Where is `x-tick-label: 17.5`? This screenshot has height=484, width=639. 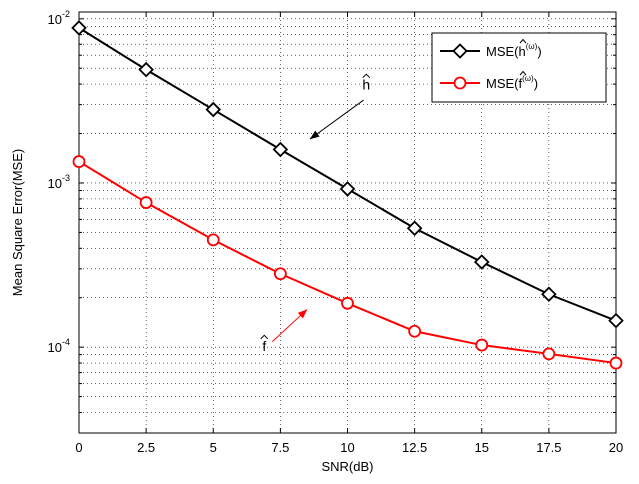 x-tick-label: 17.5 is located at coordinates (548, 447).